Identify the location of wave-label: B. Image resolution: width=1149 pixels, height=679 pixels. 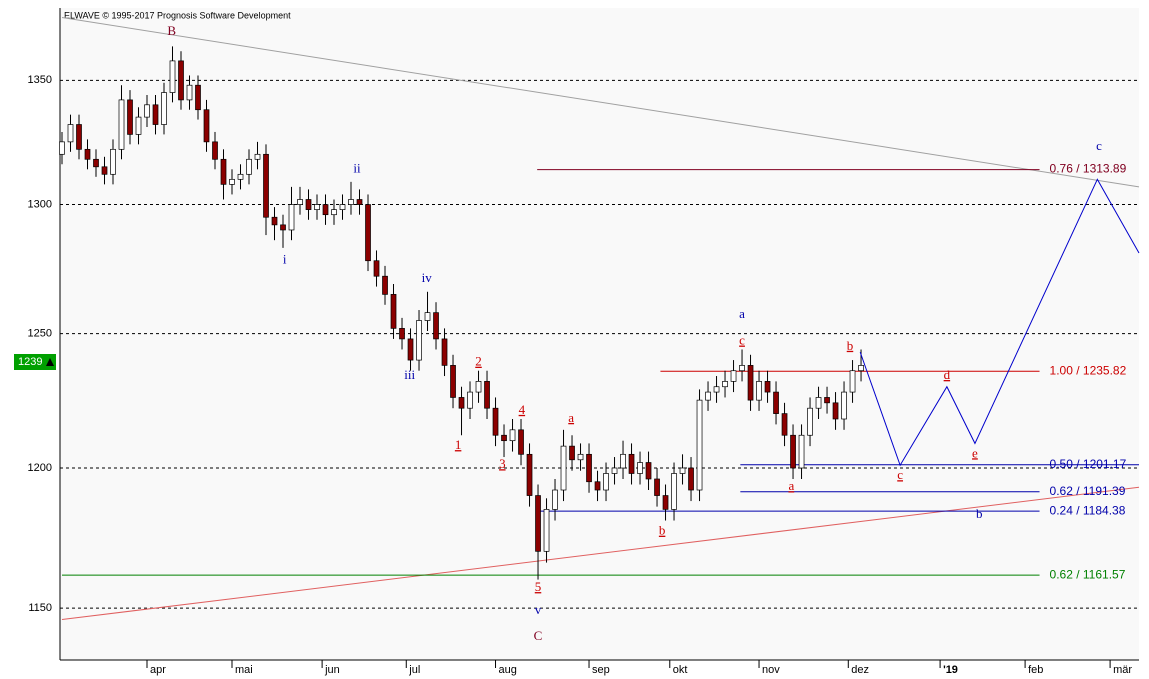
(171, 30).